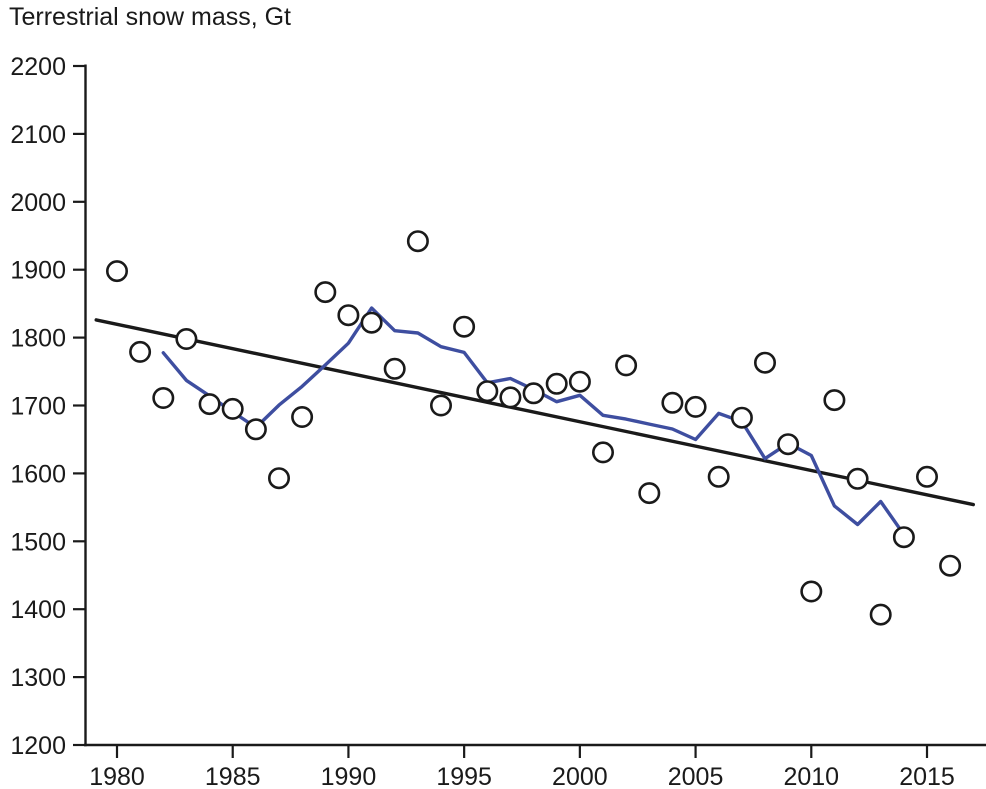 This screenshot has width=986, height=789. I want to click on scatter-point-2015, so click(926, 476).